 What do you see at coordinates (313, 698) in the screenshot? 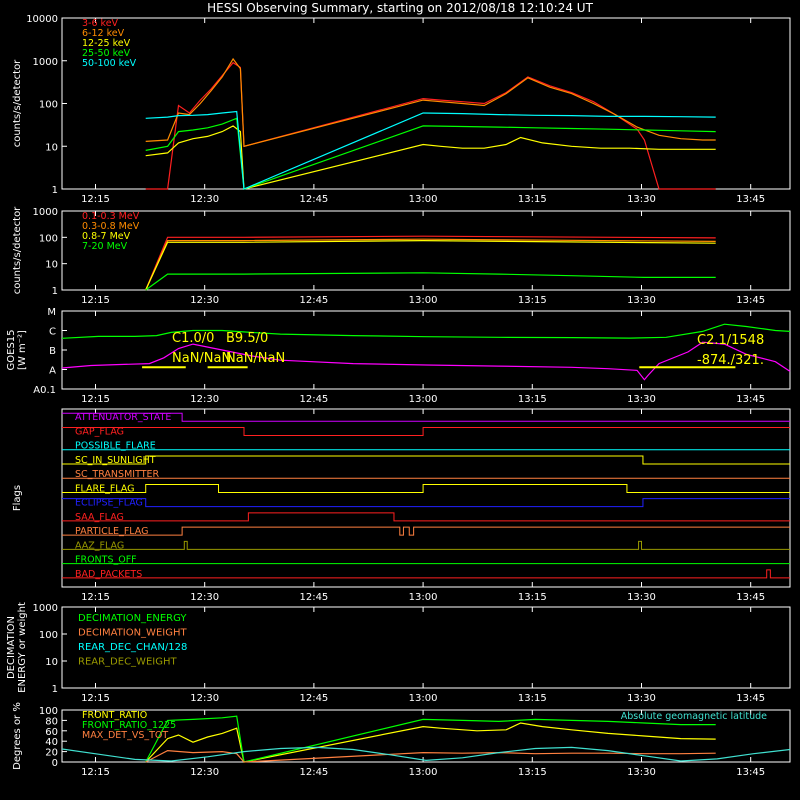
I see `decim-xtick-label: 12:45` at bounding box center [313, 698].